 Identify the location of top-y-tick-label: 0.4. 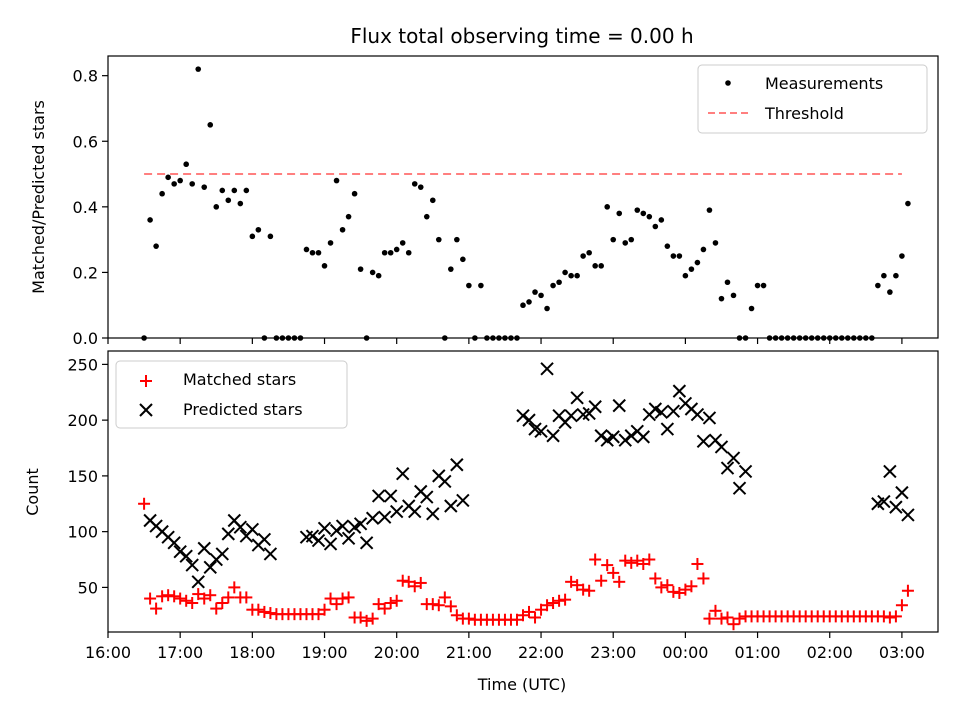
(85, 207).